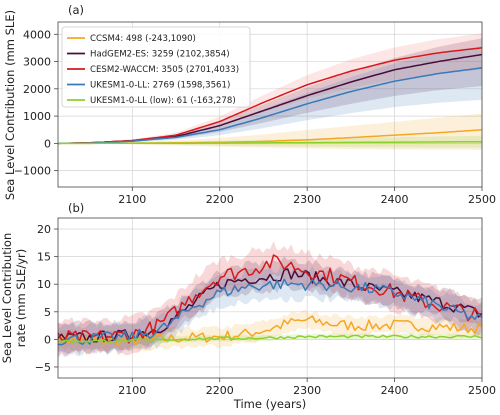 The height and width of the screenshot is (415, 500). I want to click on legend-label-2: CESM2-WACCM: 3505 (2701,4033), so click(164, 70).